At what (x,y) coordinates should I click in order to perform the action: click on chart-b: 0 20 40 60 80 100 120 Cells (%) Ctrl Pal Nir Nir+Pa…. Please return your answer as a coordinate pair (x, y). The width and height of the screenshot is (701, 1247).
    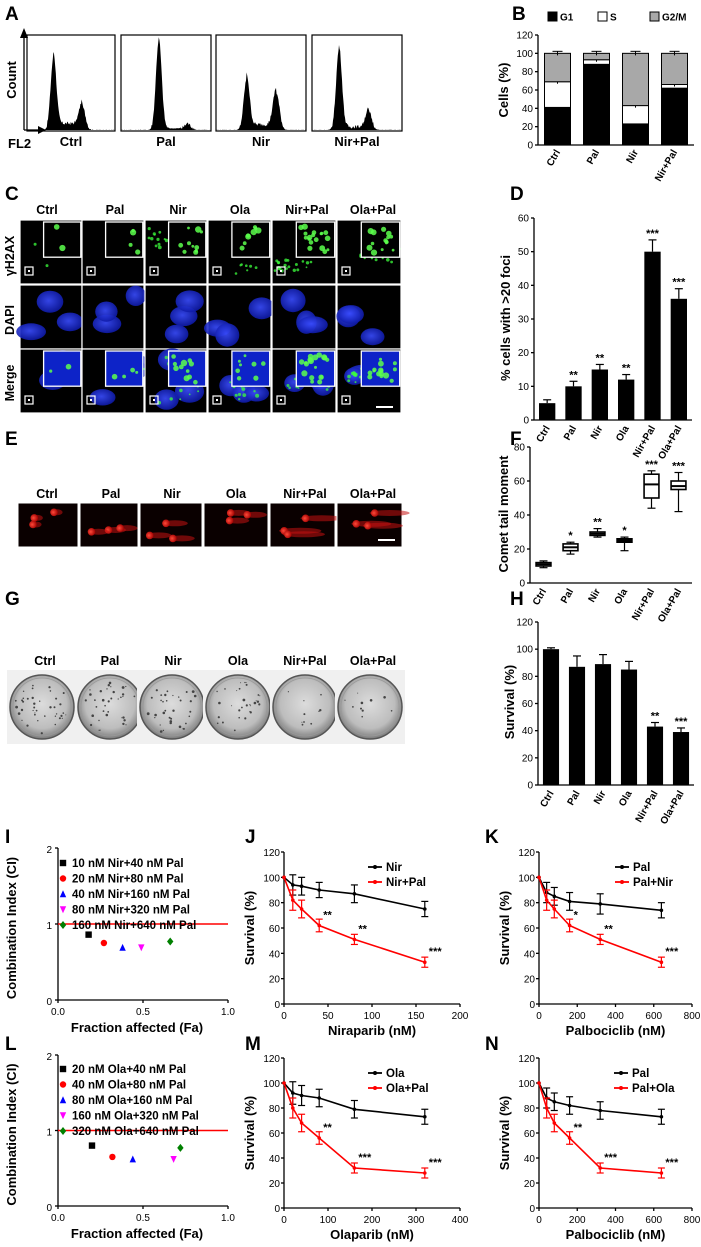
    Looking at the image, I should click on (595, 97).